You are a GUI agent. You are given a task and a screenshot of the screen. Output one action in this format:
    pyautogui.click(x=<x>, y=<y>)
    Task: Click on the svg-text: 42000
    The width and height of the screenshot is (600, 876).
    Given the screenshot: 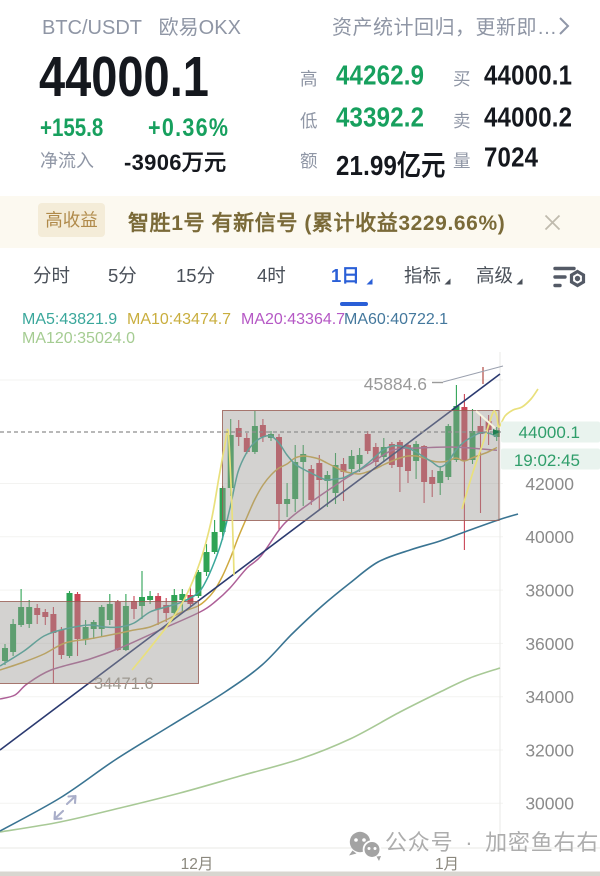 What is the action you would take?
    pyautogui.click(x=549, y=484)
    